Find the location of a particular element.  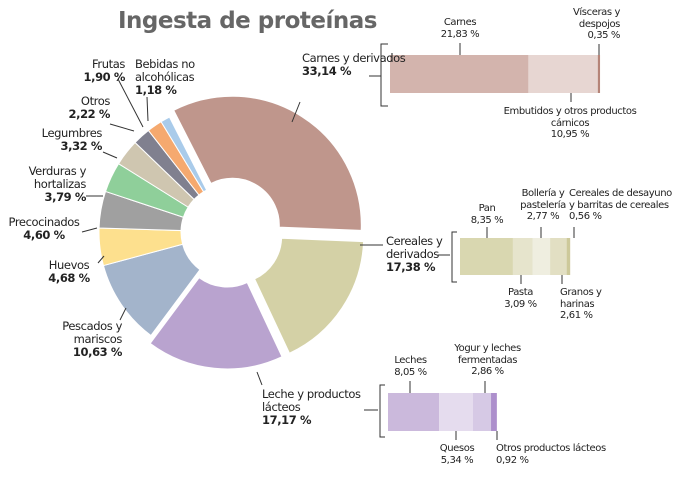

bar-segment-pasta is located at coordinates (522, 256).